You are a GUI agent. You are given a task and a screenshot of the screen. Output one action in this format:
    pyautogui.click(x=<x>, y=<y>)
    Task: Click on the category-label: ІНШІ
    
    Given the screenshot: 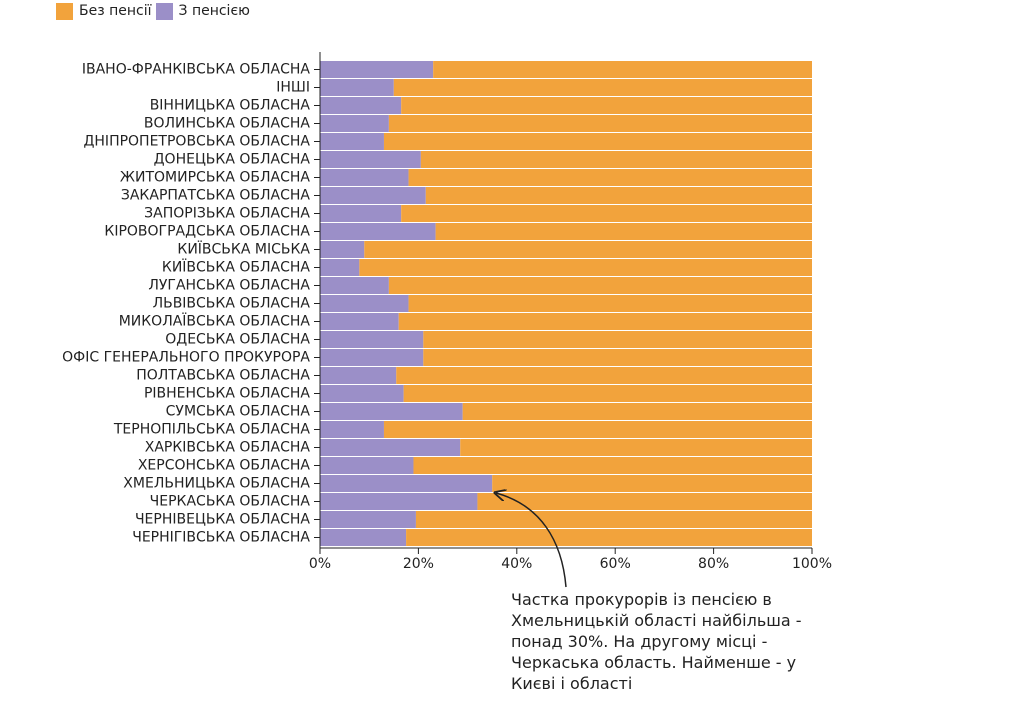 What is the action you would take?
    pyautogui.click(x=293, y=88)
    